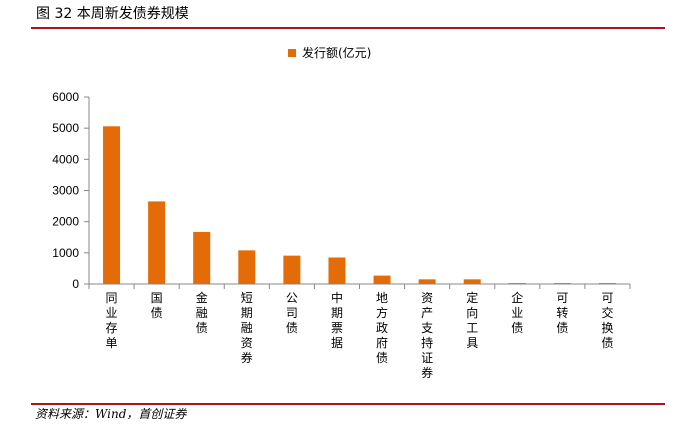 This screenshot has width=693, height=426. What do you see at coordinates (202, 312) in the screenshot?
I see `x-tick-label: 金融债` at bounding box center [202, 312].